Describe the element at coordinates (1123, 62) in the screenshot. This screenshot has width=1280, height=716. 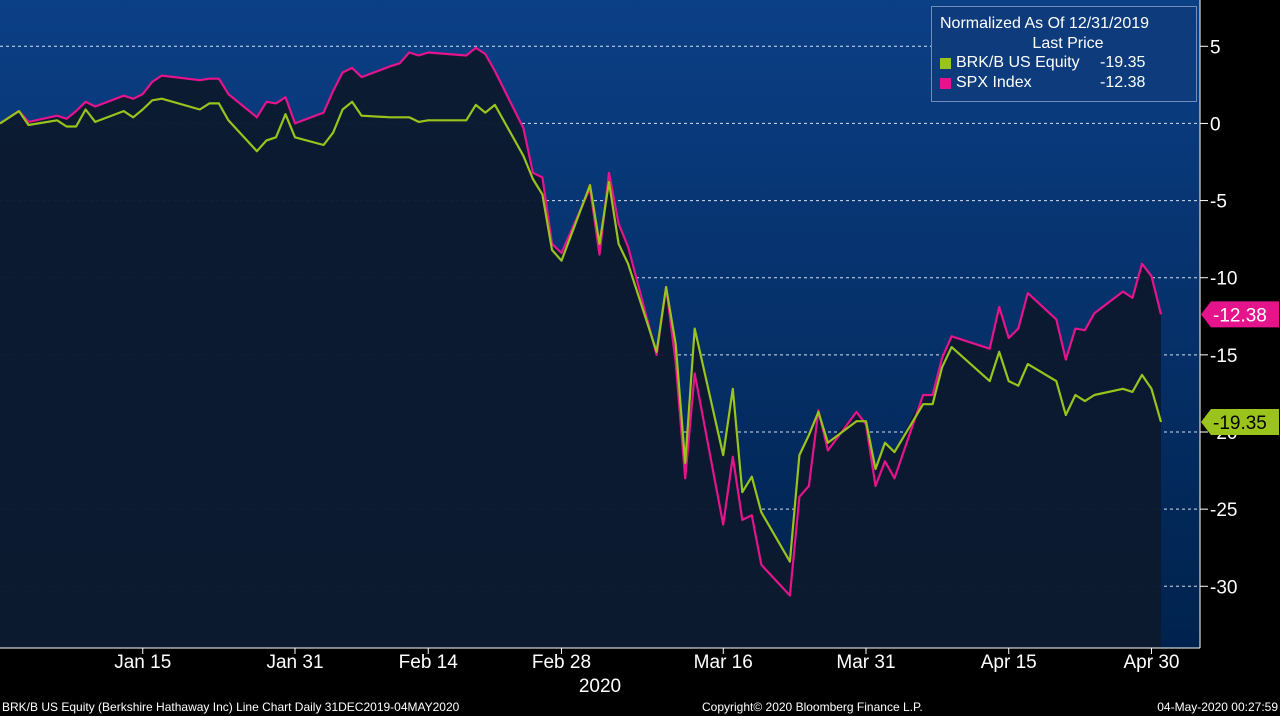
I see `legend-value-brk: -19.35` at that location.